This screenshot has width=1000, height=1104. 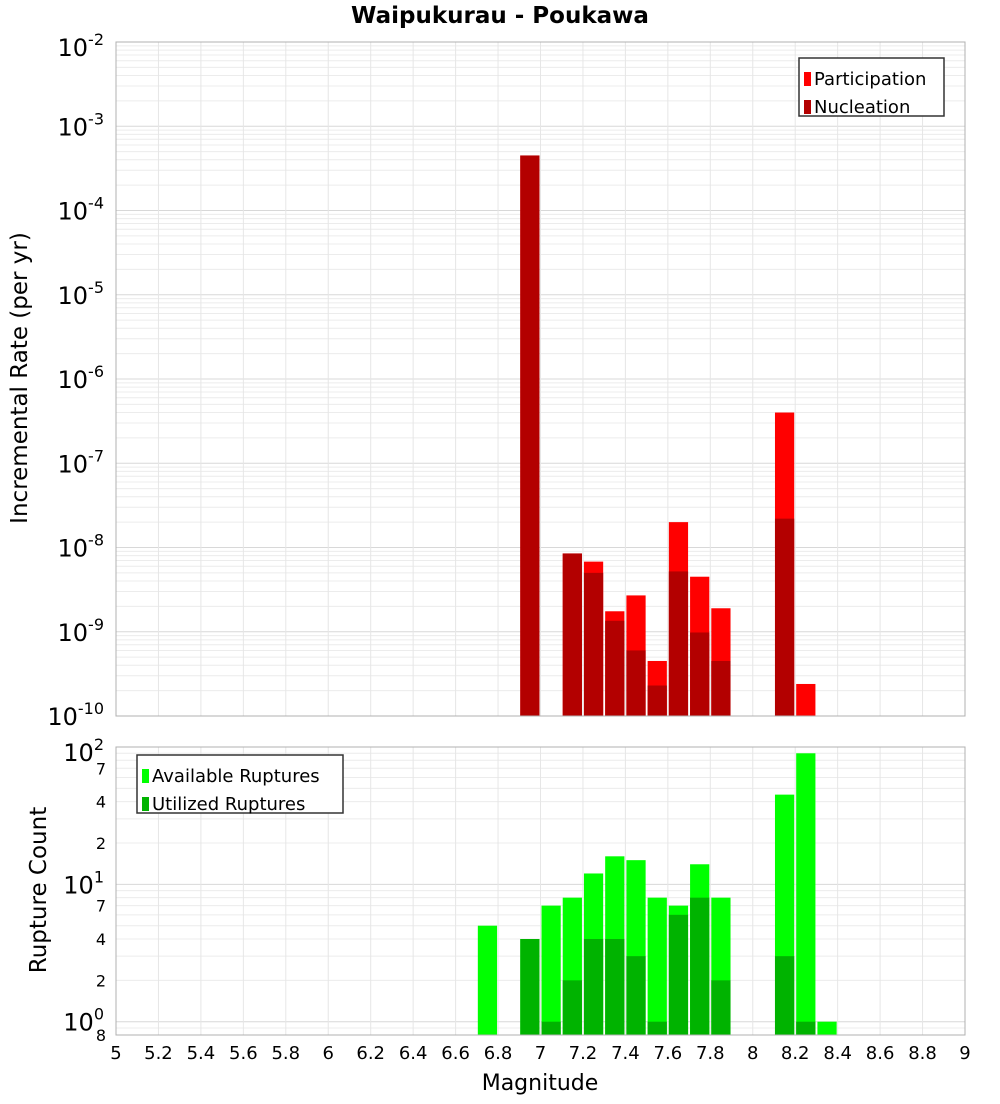 What do you see at coordinates (243, 1053) in the screenshot?
I see `x-tick-label: 5.6` at bounding box center [243, 1053].